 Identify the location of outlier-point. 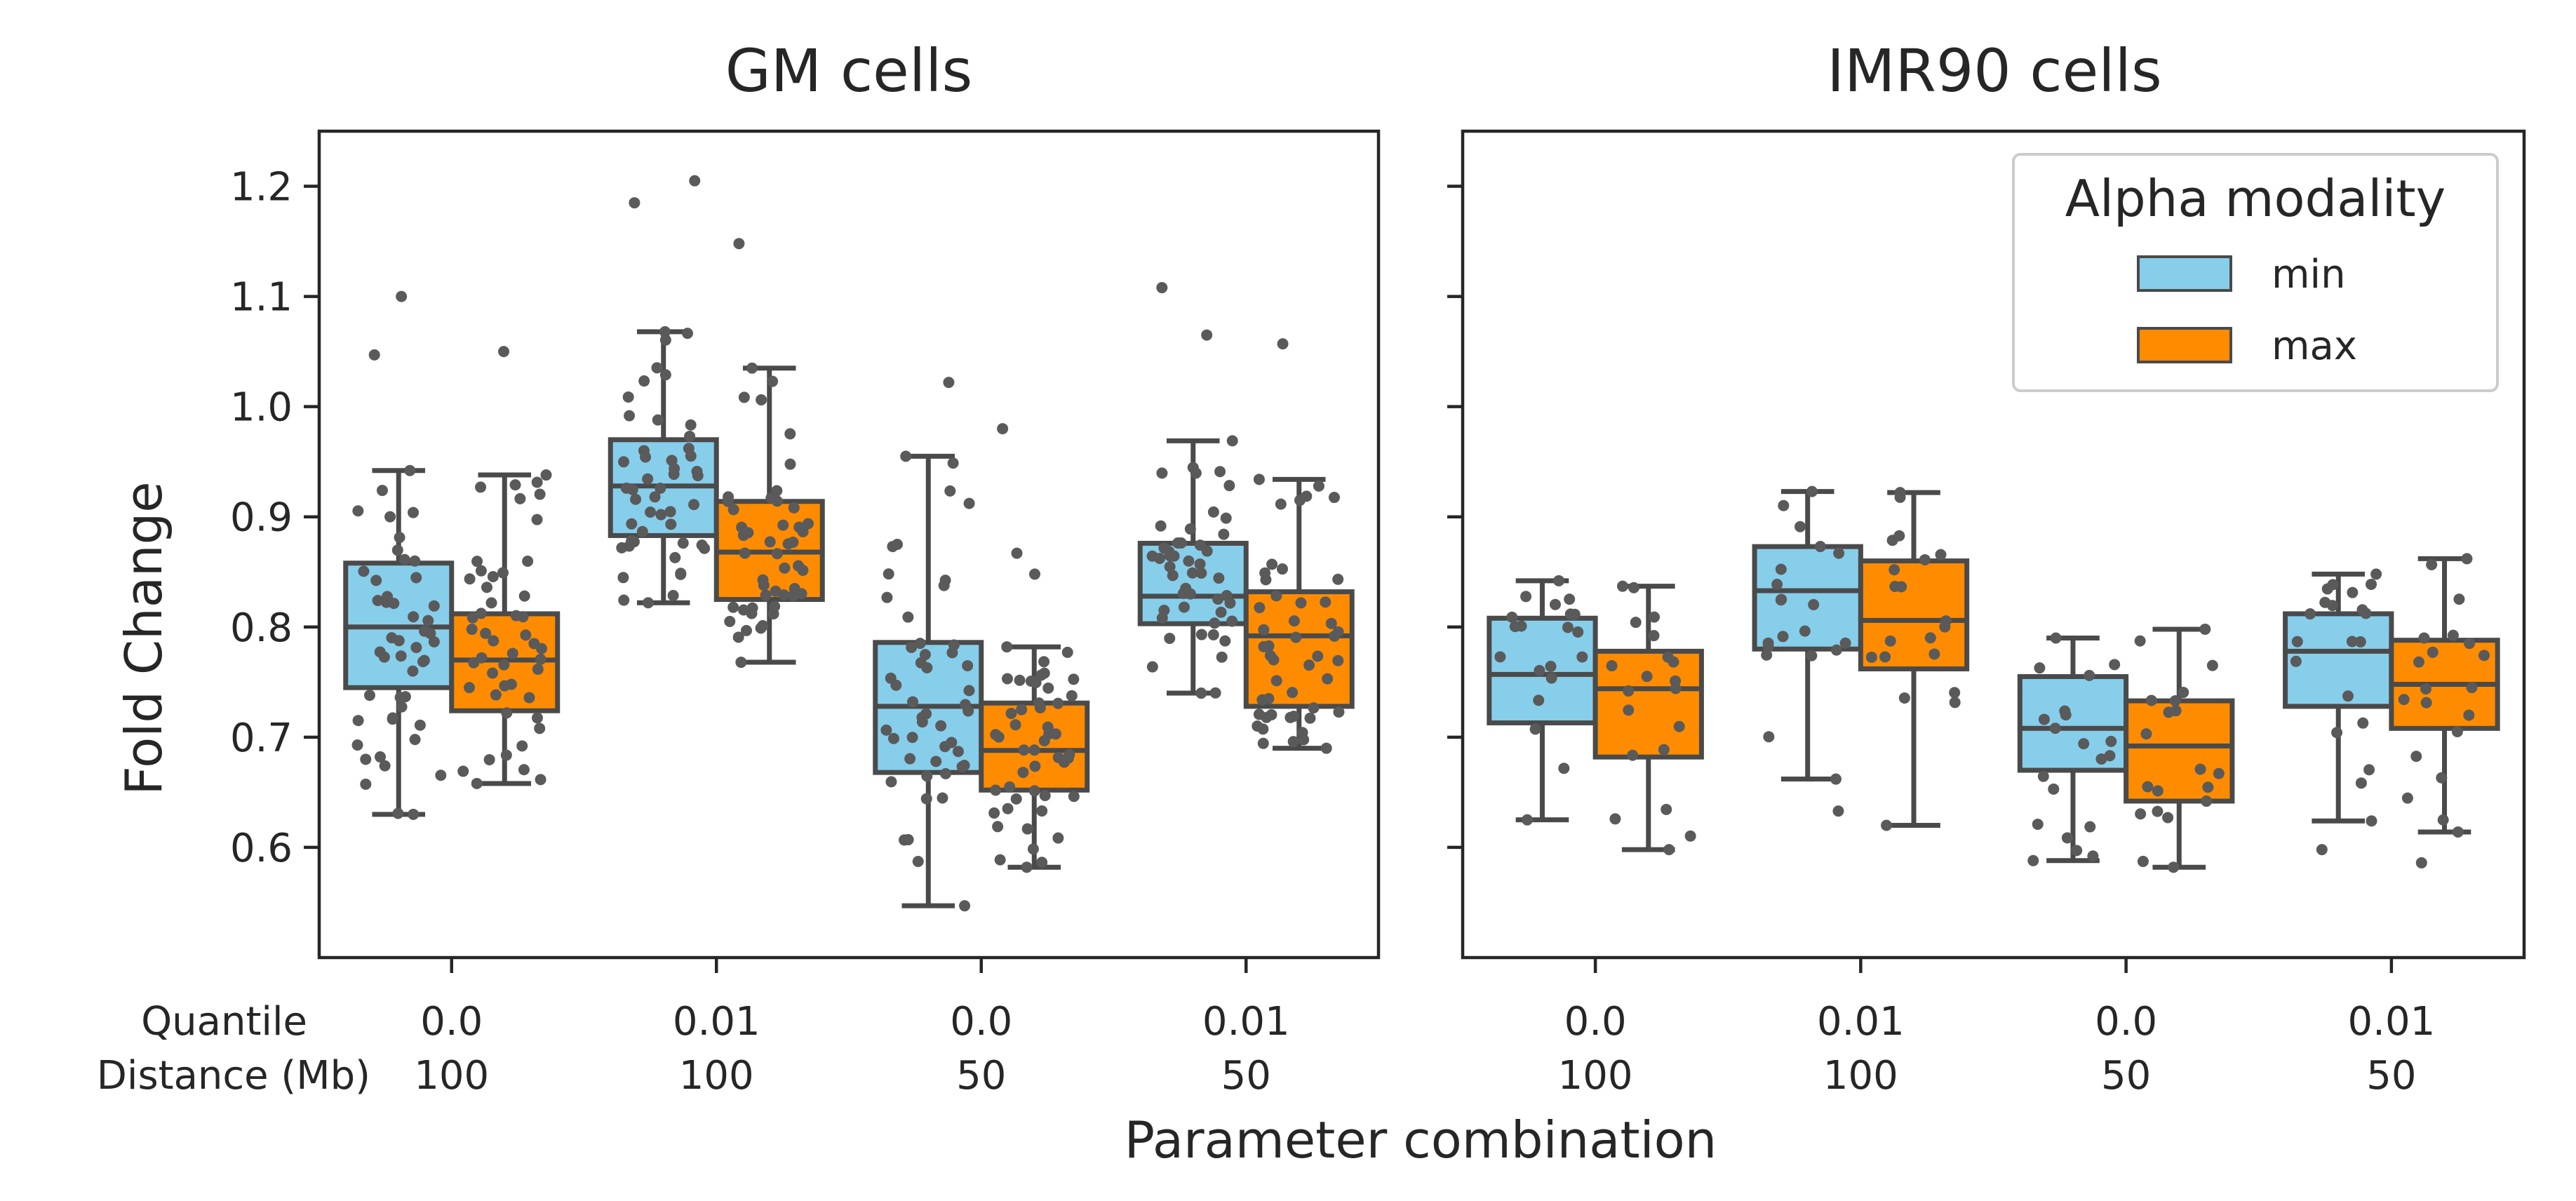
(949, 383).